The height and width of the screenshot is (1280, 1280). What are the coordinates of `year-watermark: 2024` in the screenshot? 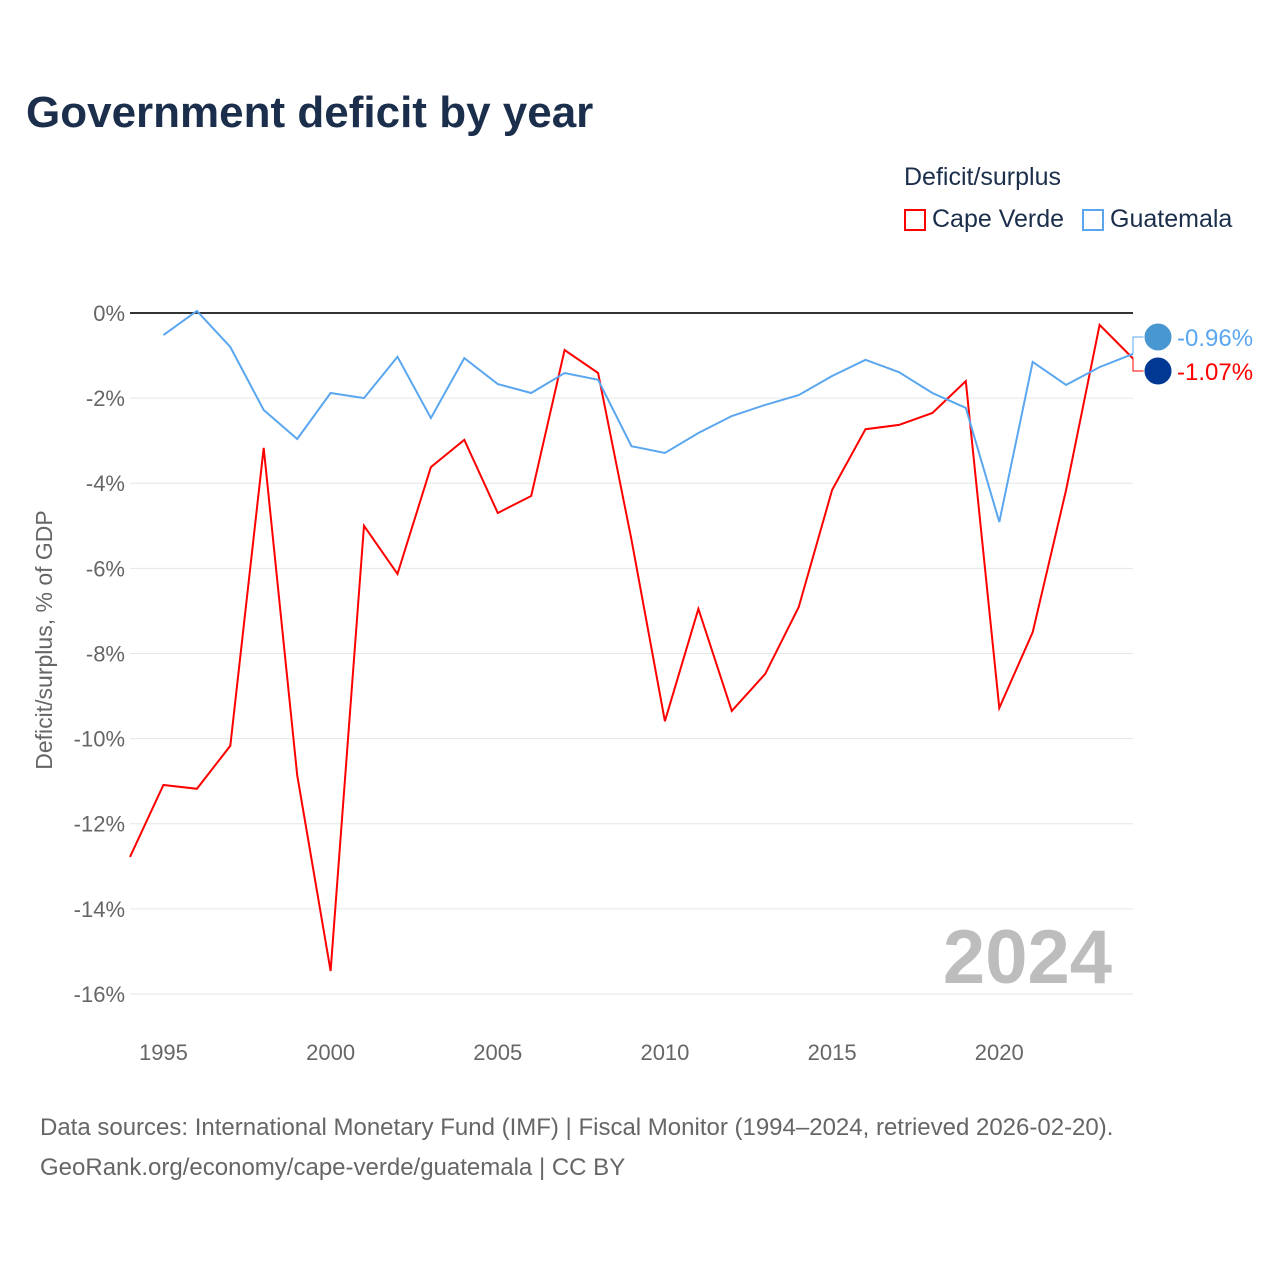 It's located at (1027, 957).